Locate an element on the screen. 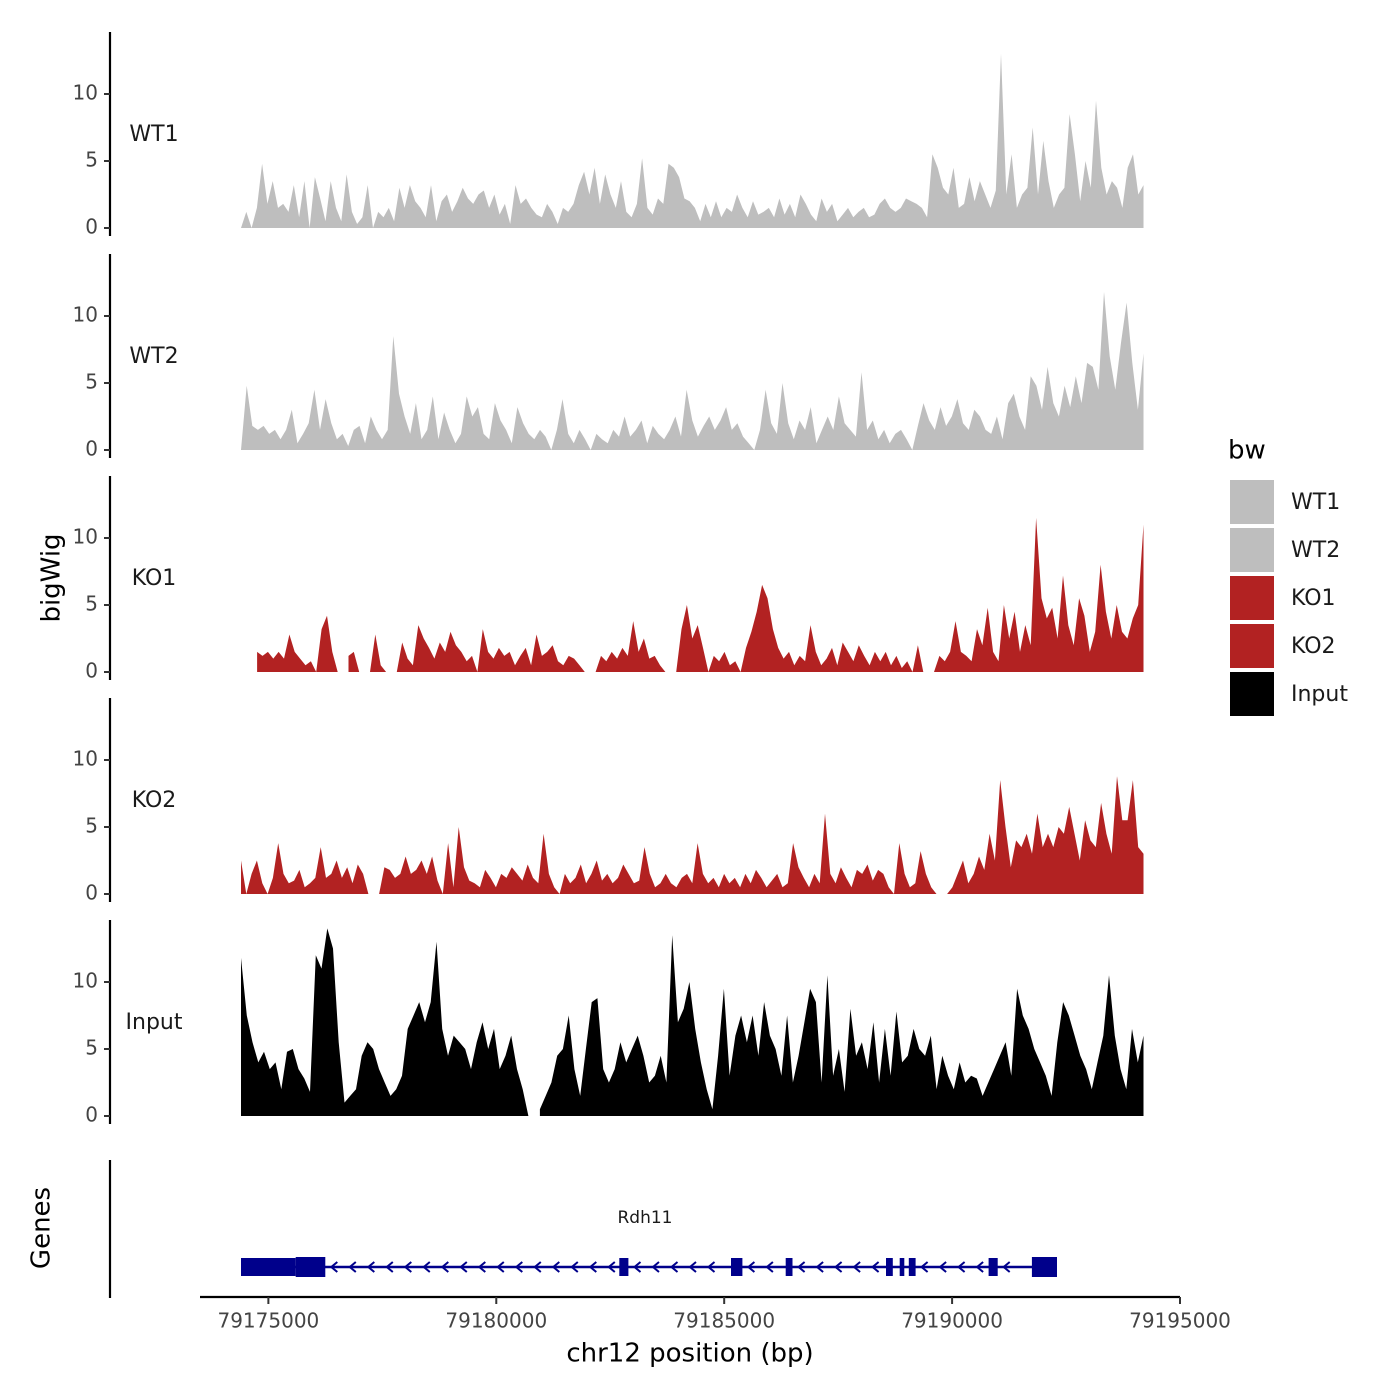 The height and width of the screenshot is (1400, 1400). x-tick-label: 79180000 is located at coordinates (496, 1321).